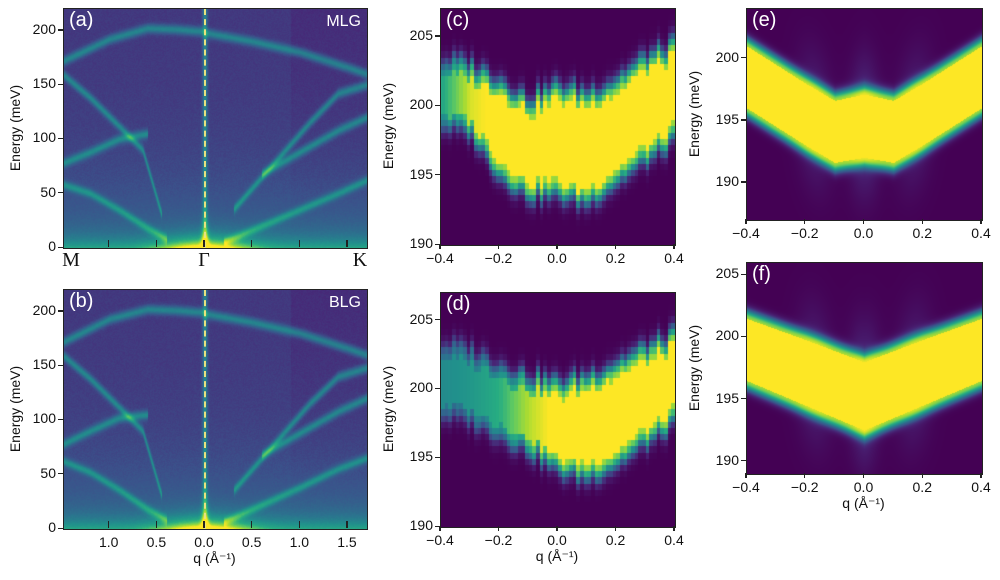 The width and height of the screenshot is (1000, 580). What do you see at coordinates (44, 83) in the screenshot?
I see `y-tick-label: 150` at bounding box center [44, 83].